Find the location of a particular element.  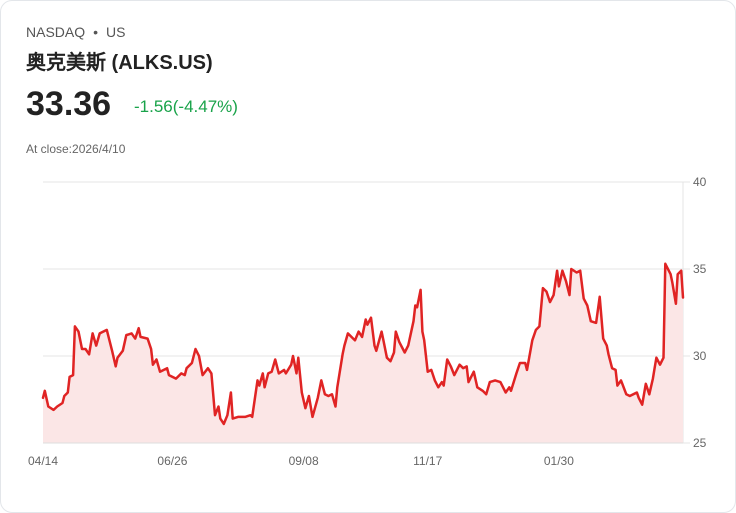

x-tick-label: 06/26 is located at coordinates (172, 461).